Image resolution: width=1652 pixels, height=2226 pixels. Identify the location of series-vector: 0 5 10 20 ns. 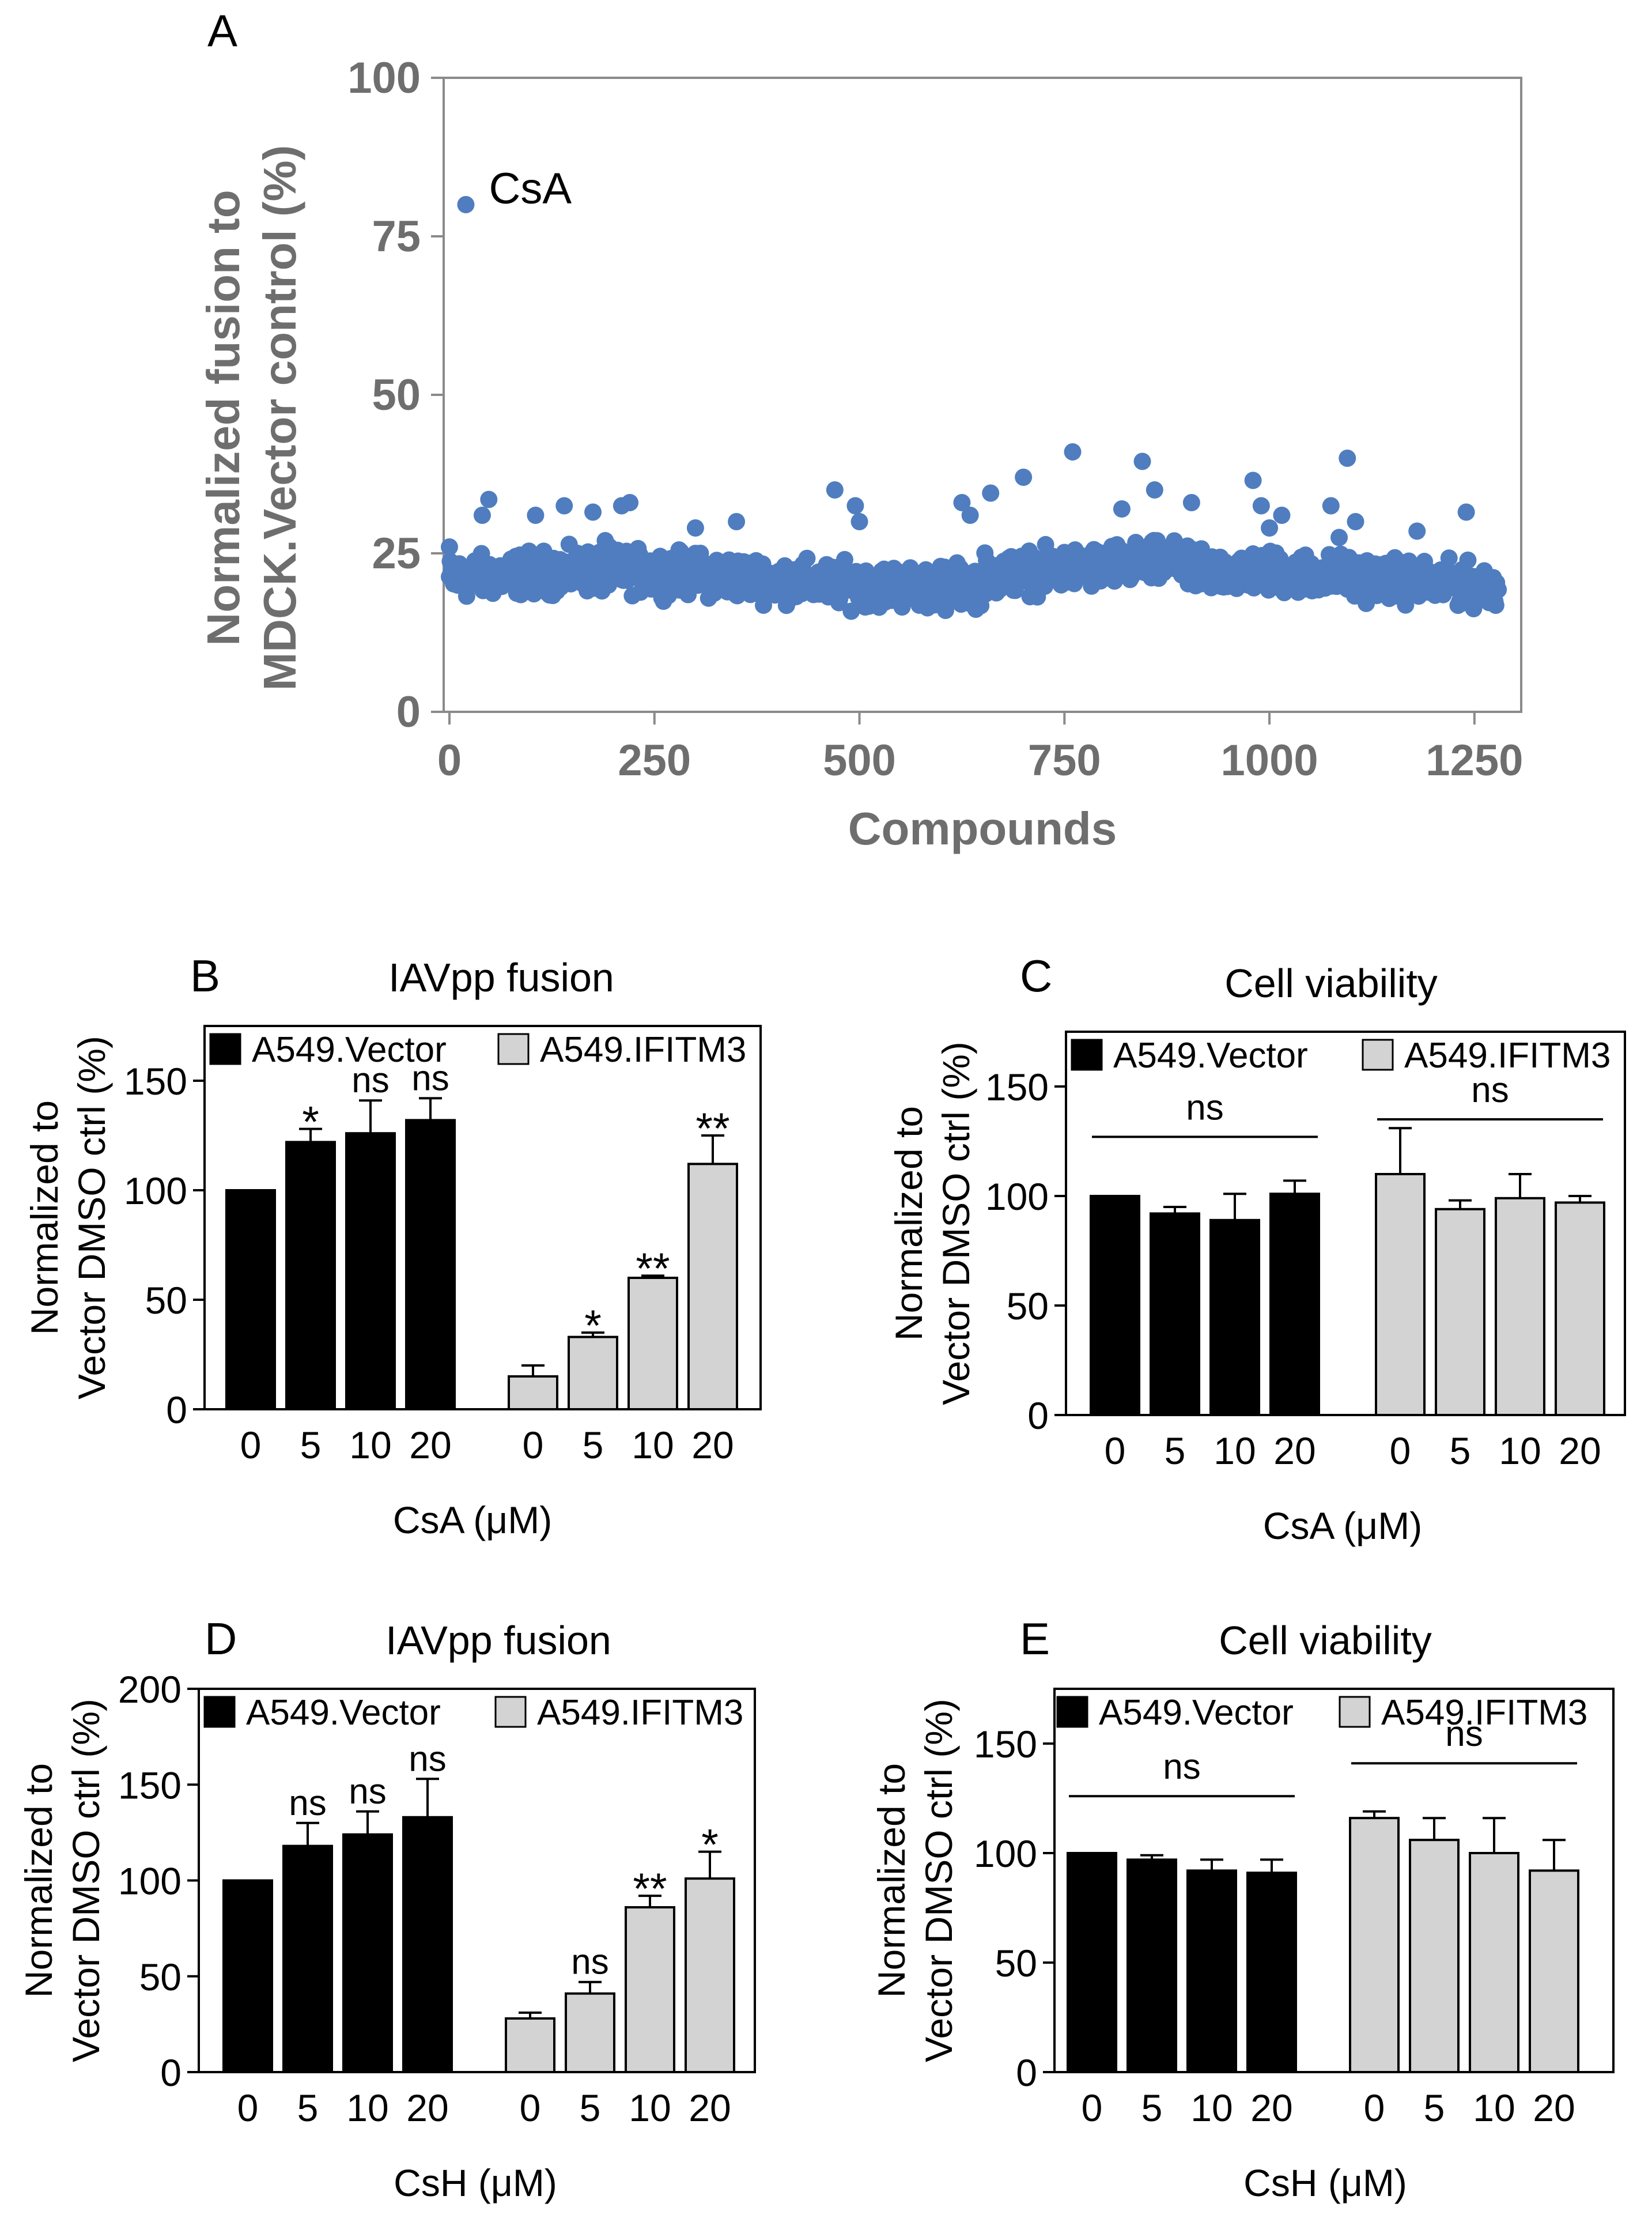
(1205, 1280).